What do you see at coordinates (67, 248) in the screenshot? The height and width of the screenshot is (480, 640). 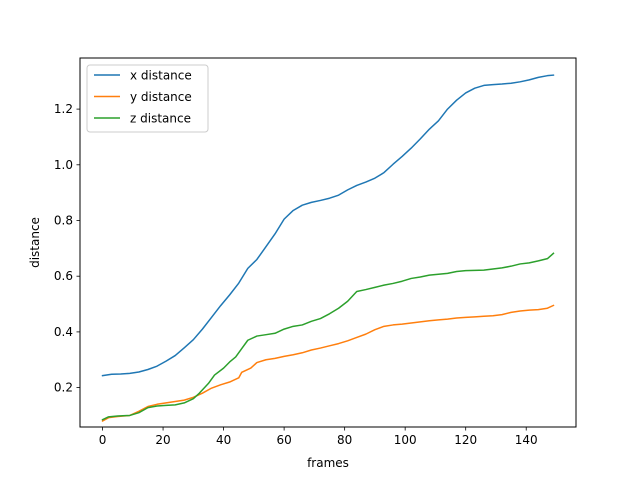 I see `y-ticks: 0.2 0.4 0.6 0.8 1.0 1.2` at bounding box center [67, 248].